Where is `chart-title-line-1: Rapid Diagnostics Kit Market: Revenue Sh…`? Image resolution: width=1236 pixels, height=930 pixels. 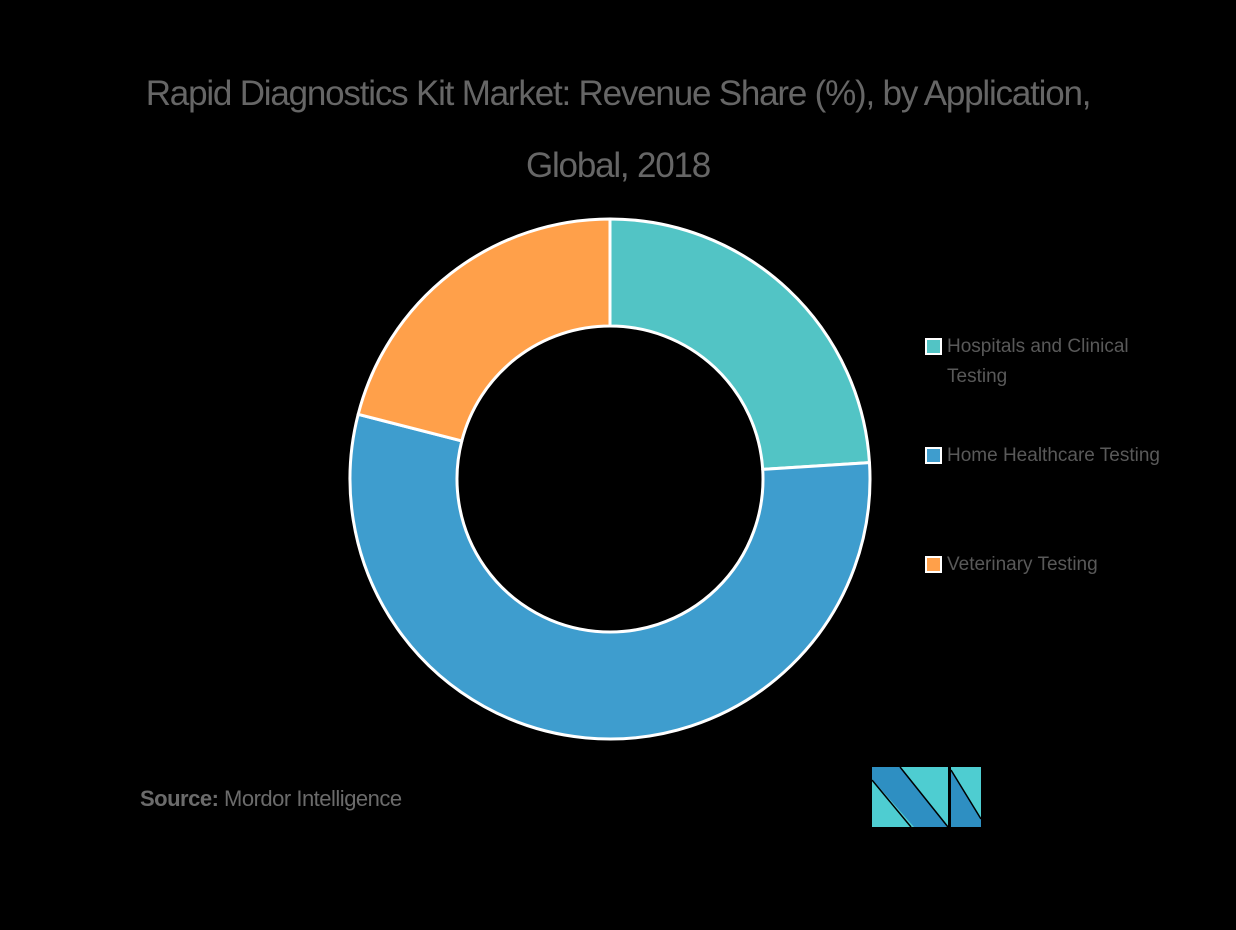 chart-title-line-1: Rapid Diagnostics Kit Market: Revenue Sh… is located at coordinates (618, 93).